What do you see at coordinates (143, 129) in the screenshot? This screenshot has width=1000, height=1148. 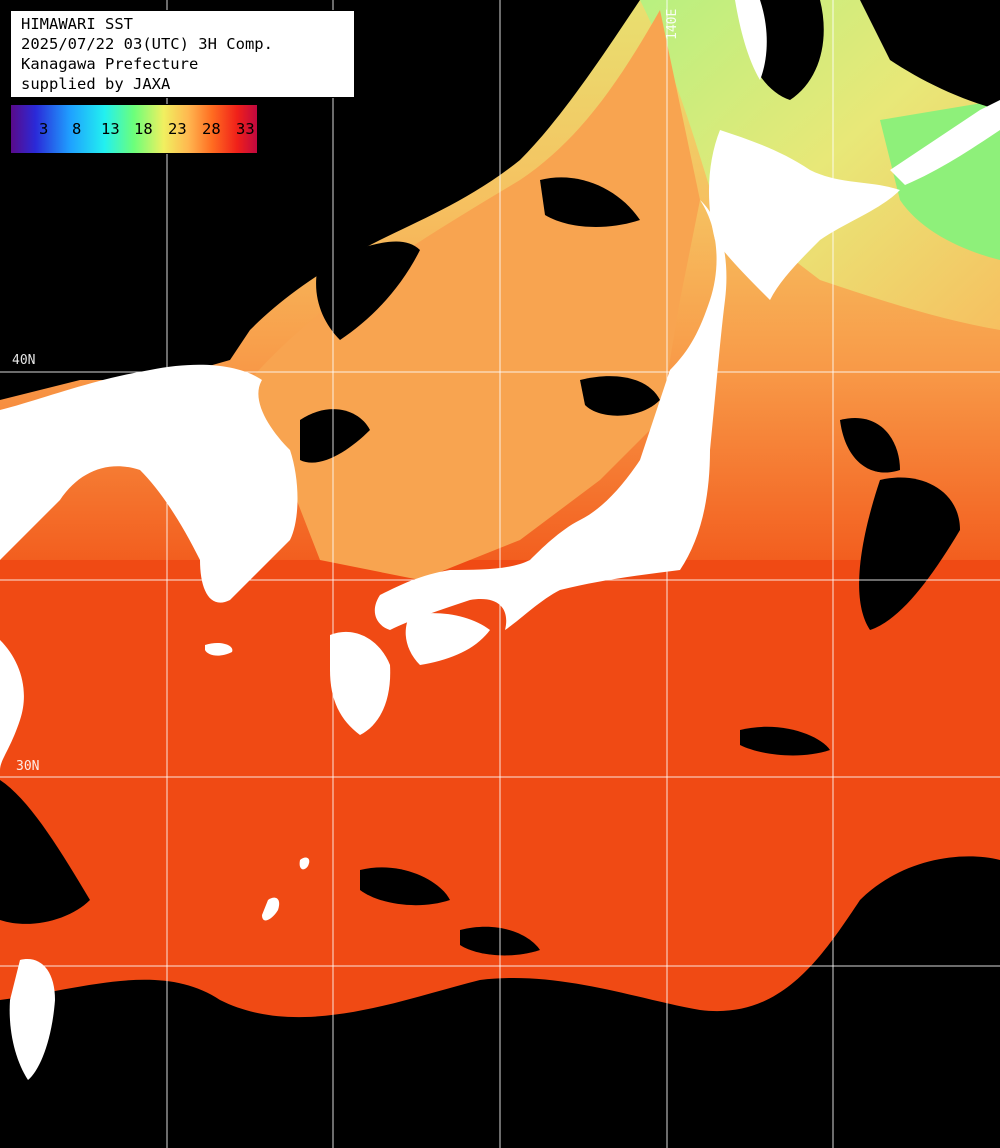 I see `legend-tick-18: 18` at bounding box center [143, 129].